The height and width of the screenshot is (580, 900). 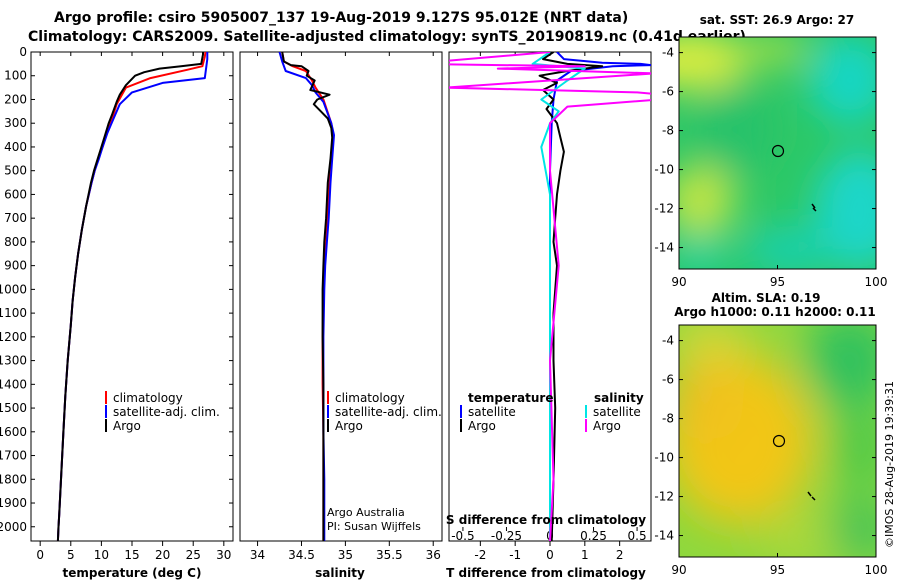 What do you see at coordinates (480, 555) in the screenshot?
I see `x-tick-label: -2` at bounding box center [480, 555].